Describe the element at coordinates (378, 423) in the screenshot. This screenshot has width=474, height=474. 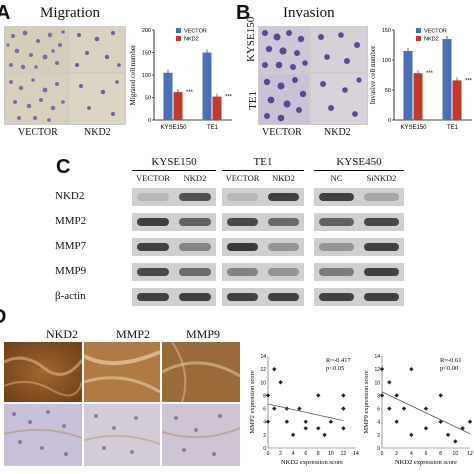
I see `mmp9-scatter-ytick-2: 4` at that location.